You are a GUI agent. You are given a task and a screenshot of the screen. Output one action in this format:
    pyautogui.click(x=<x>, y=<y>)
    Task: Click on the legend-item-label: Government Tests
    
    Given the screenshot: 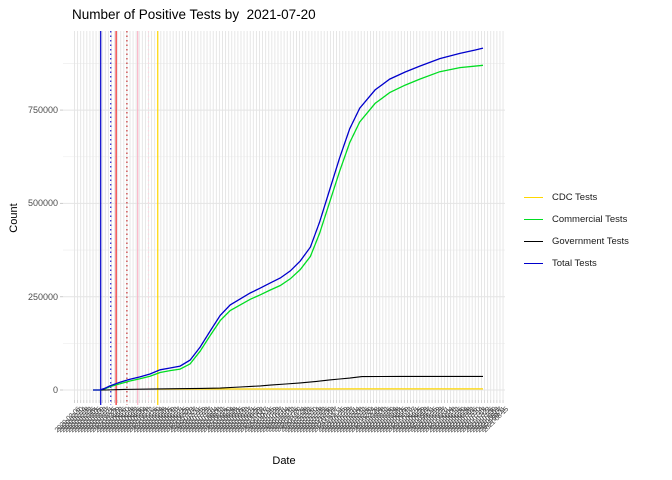 What is the action you would take?
    pyautogui.click(x=590, y=241)
    